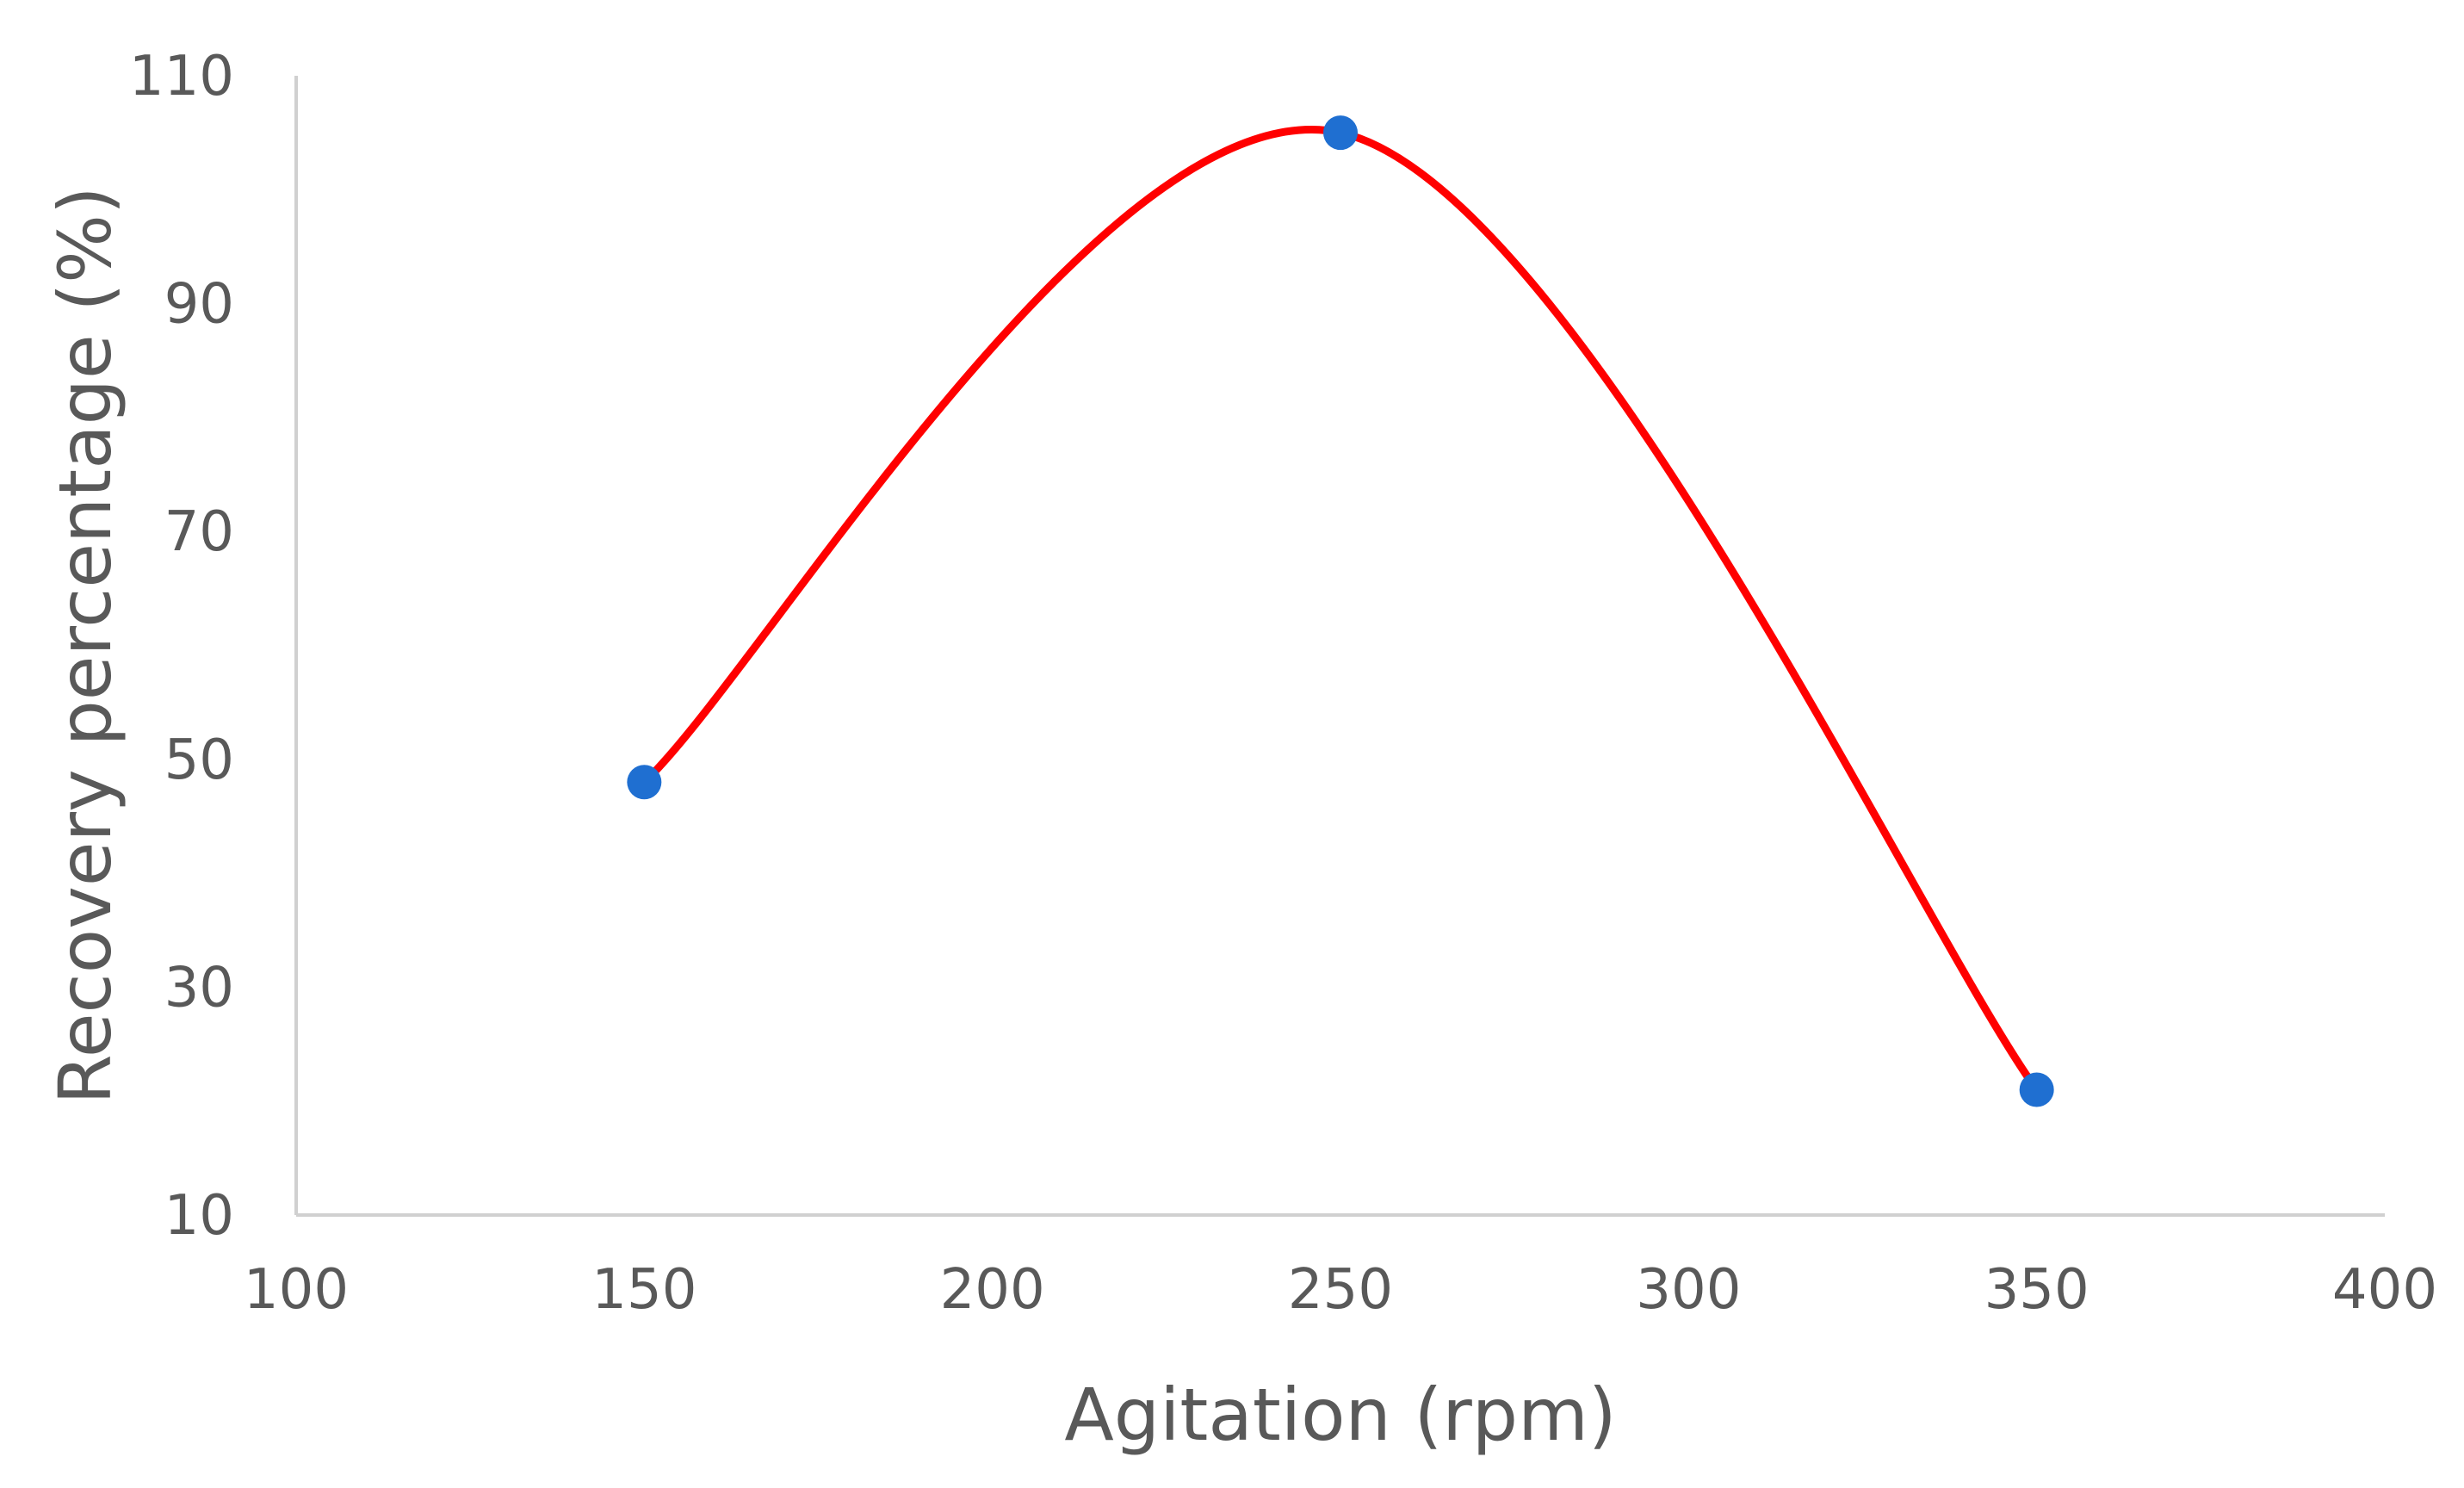 The height and width of the screenshot is (1488, 2464). I want to click on y-tick-label: 30, so click(199, 988).